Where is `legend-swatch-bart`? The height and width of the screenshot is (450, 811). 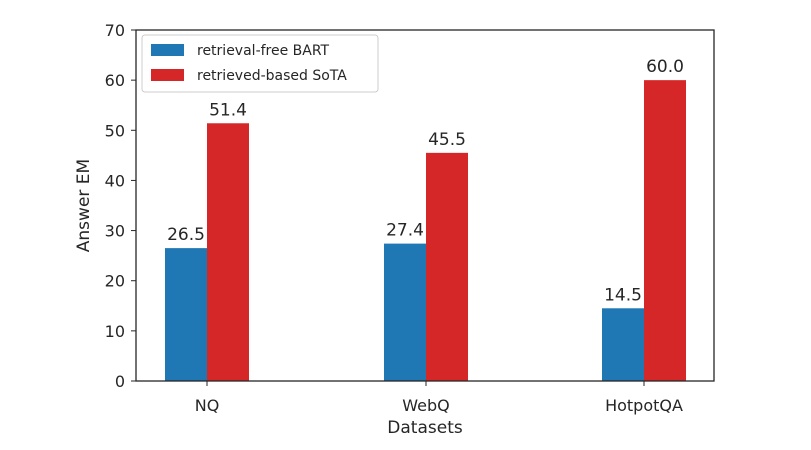 legend-swatch-bart is located at coordinates (167, 50).